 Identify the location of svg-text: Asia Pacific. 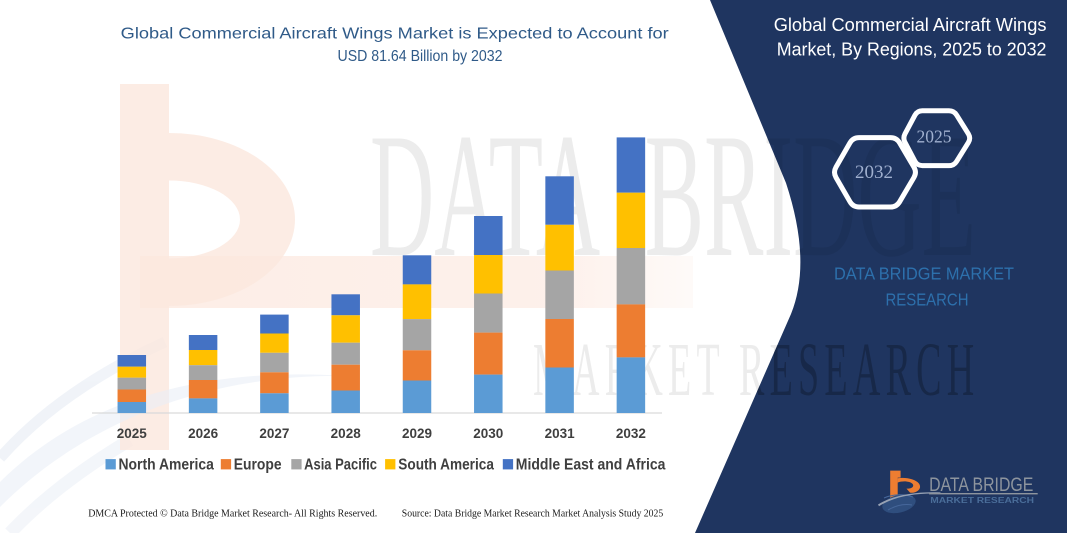
(340, 465).